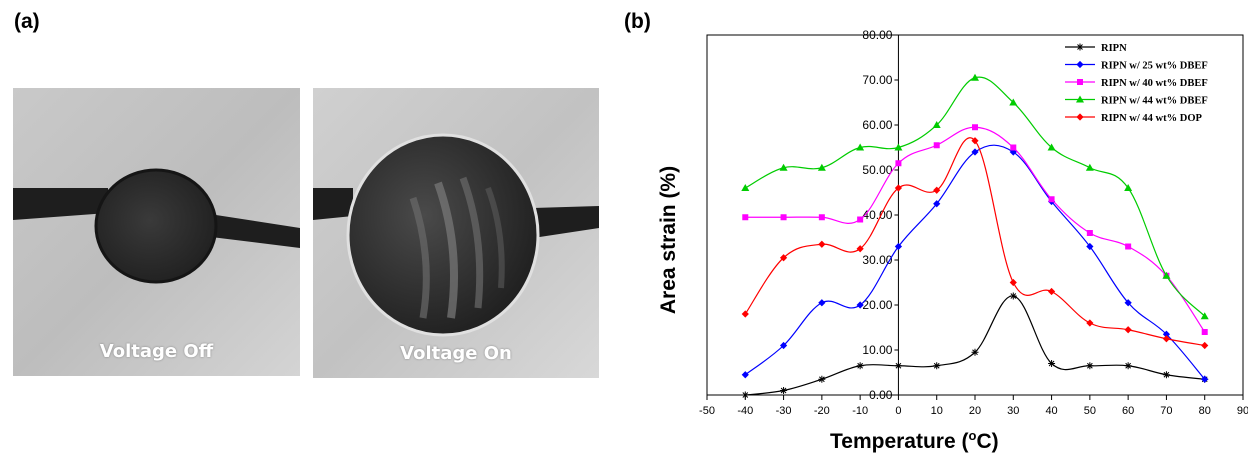 The image size is (1248, 461). Describe the element at coordinates (156, 351) in the screenshot. I see `caption-voltage-off: Voltage Off` at that location.